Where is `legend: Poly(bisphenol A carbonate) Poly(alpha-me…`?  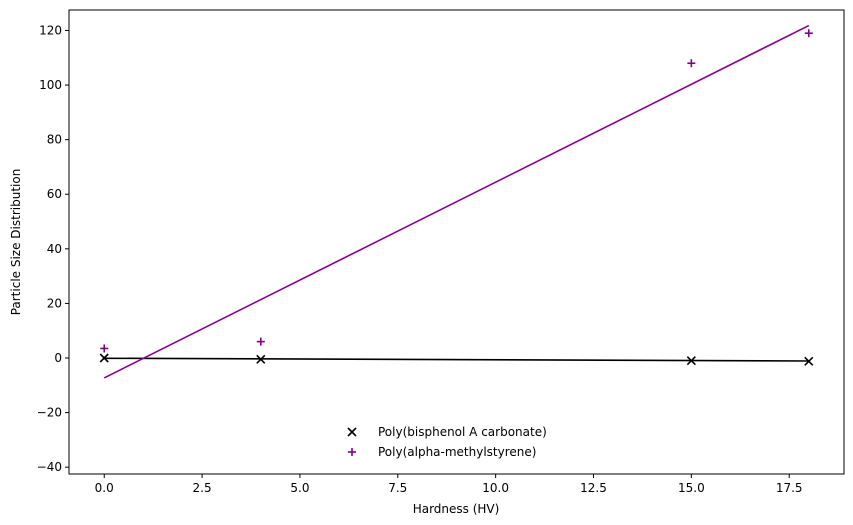 legend: Poly(bisphenol A carbonate) Poly(alpha-me… is located at coordinates (447, 442).